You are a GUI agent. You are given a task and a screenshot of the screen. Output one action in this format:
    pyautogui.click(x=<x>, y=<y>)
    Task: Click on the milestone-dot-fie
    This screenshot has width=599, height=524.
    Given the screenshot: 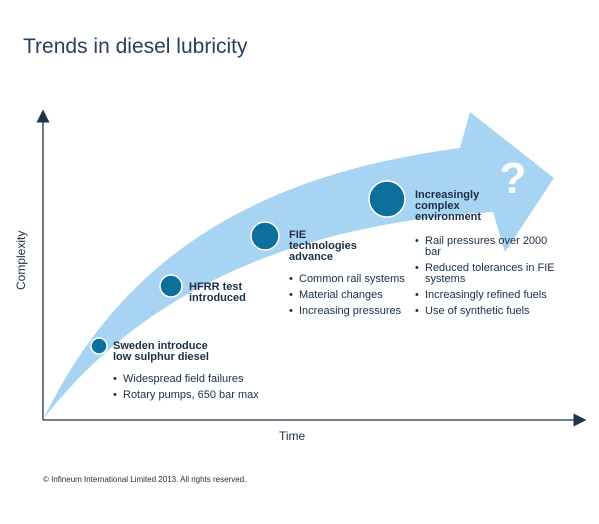 What is the action you would take?
    pyautogui.click(x=265, y=236)
    